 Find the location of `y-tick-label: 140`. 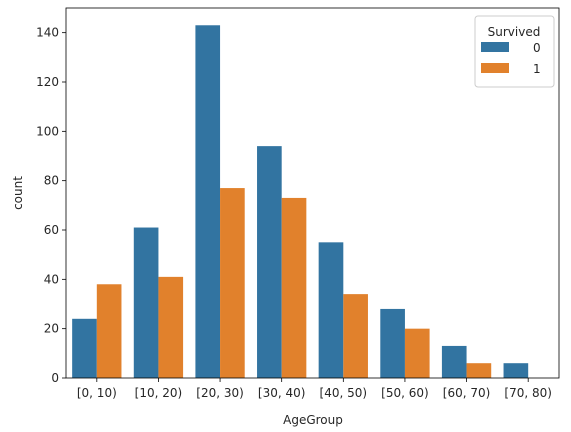

y-tick-label: 140 is located at coordinates (47, 33).